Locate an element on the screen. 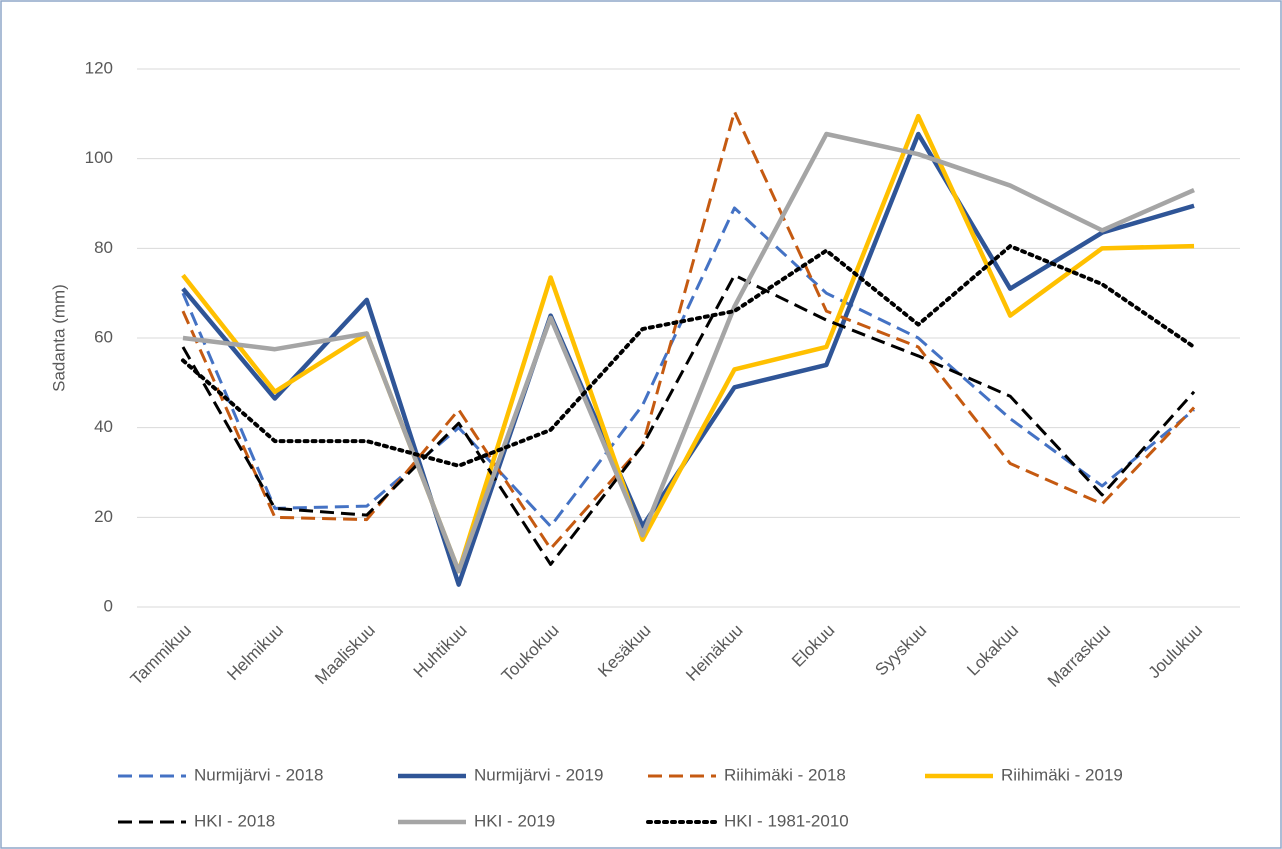 The height and width of the screenshot is (849, 1282). y-tick-label: 120 is located at coordinates (99, 67).